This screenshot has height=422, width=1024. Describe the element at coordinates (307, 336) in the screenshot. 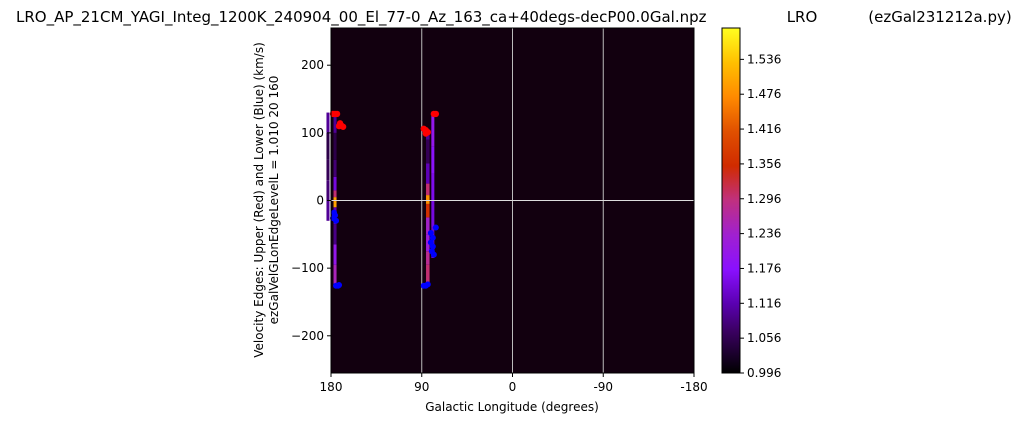

I see `y-tick-label: −200` at that location.